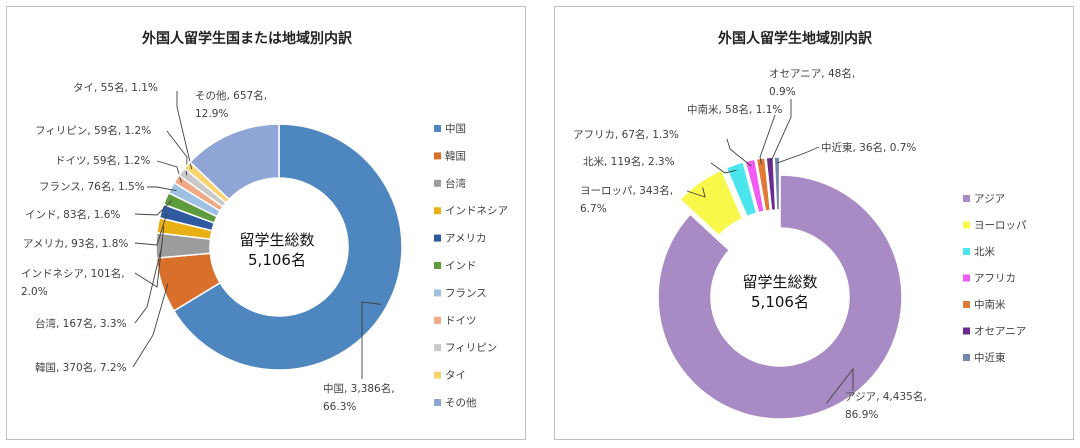  What do you see at coordinates (81, 323) in the screenshot?
I see `data-label: 台湾, 167名, 3.3%` at bounding box center [81, 323].